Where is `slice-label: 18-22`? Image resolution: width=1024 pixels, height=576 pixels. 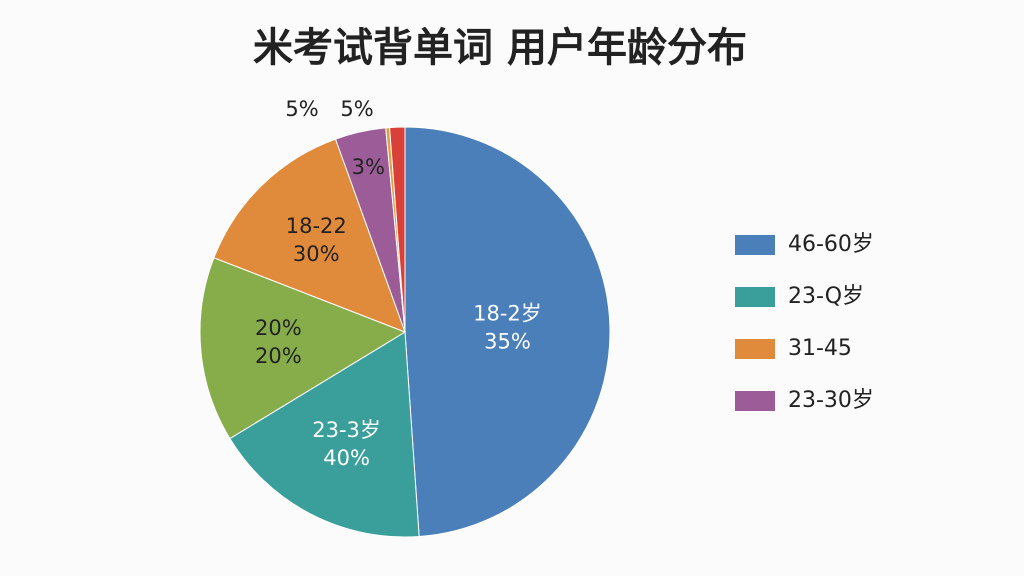
slice-label: 18-22 is located at coordinates (316, 226).